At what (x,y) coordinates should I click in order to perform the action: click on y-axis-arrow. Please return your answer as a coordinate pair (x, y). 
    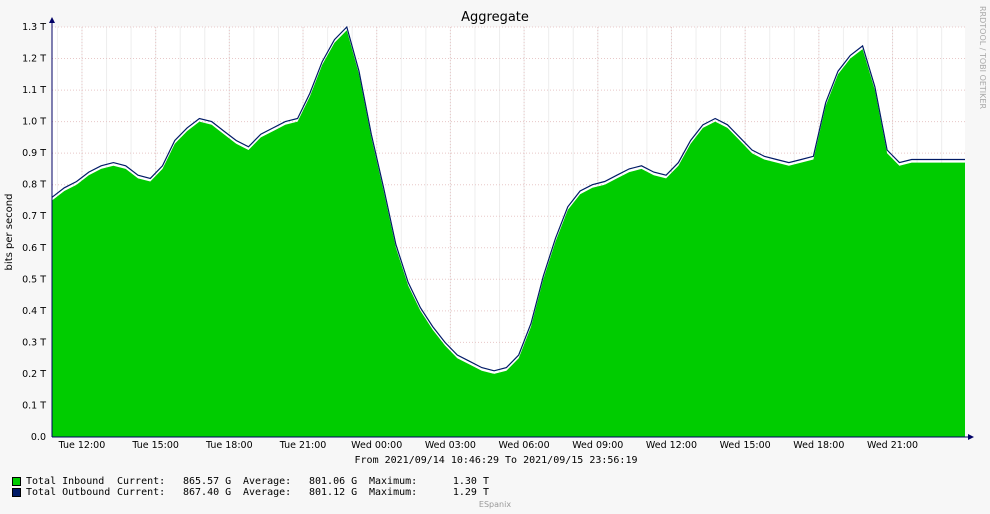
    Looking at the image, I should click on (52, 20).